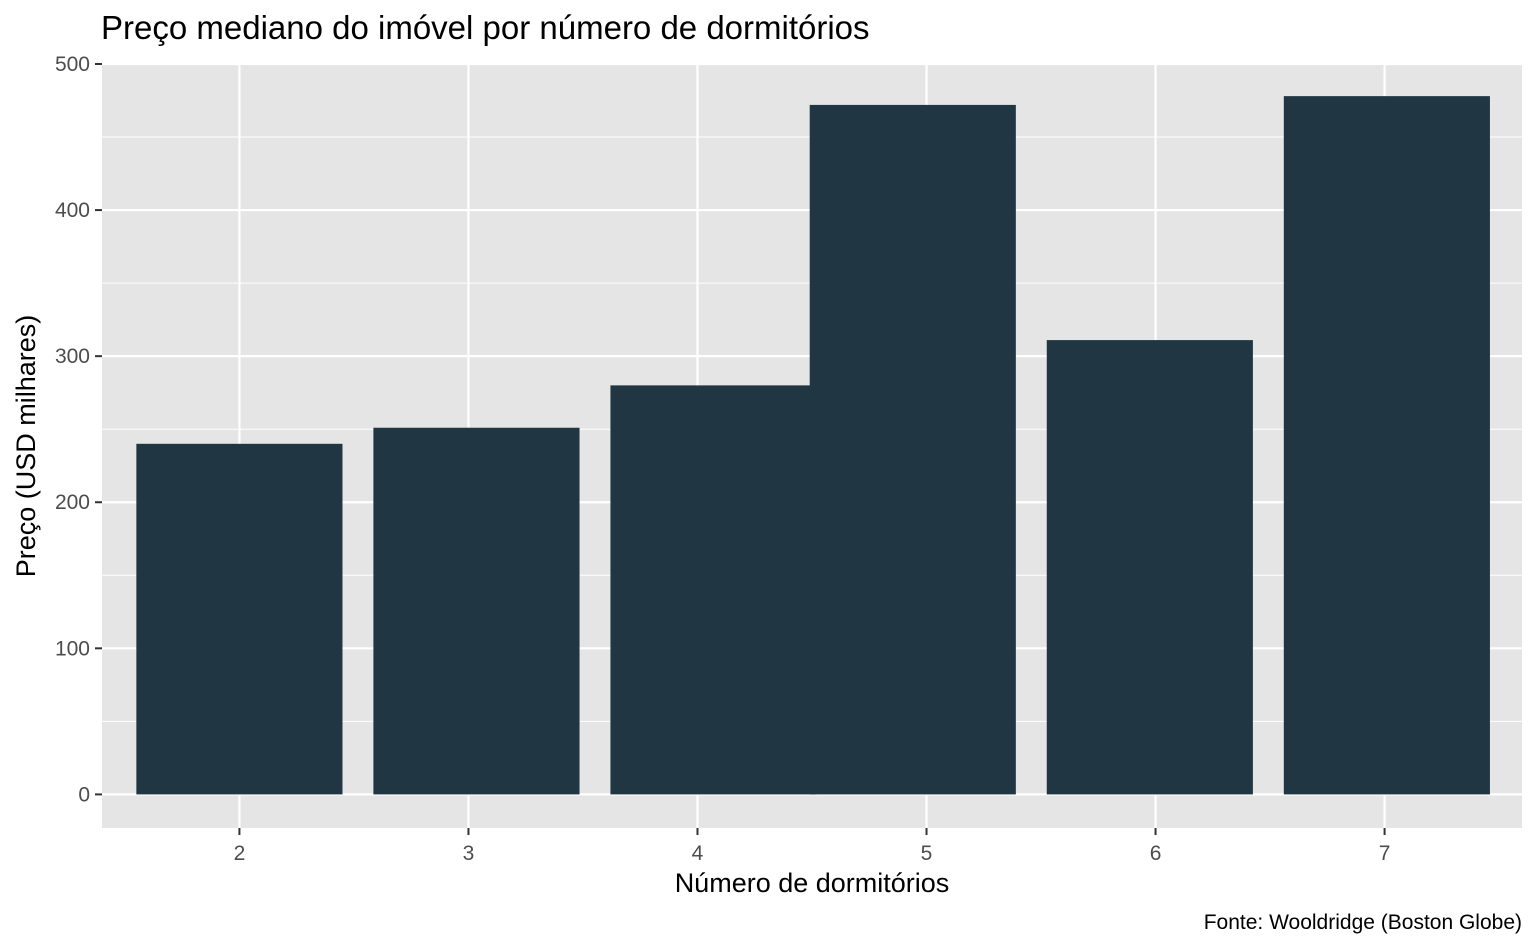 This screenshot has width=1536, height=949. I want to click on y-axis: 0 100 200 300 400 500, so click(78, 429).